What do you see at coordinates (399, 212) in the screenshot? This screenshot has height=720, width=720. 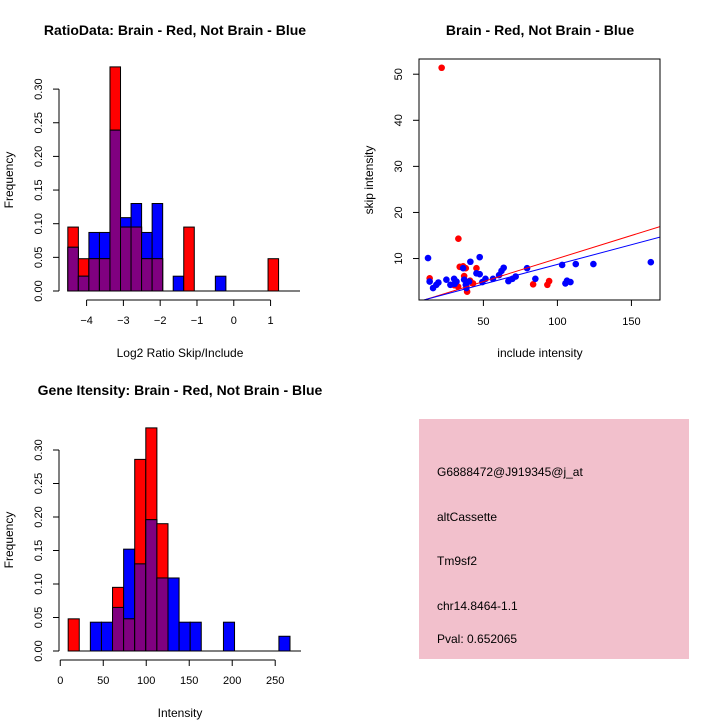 I see `y-tick-label: 20` at bounding box center [399, 212].